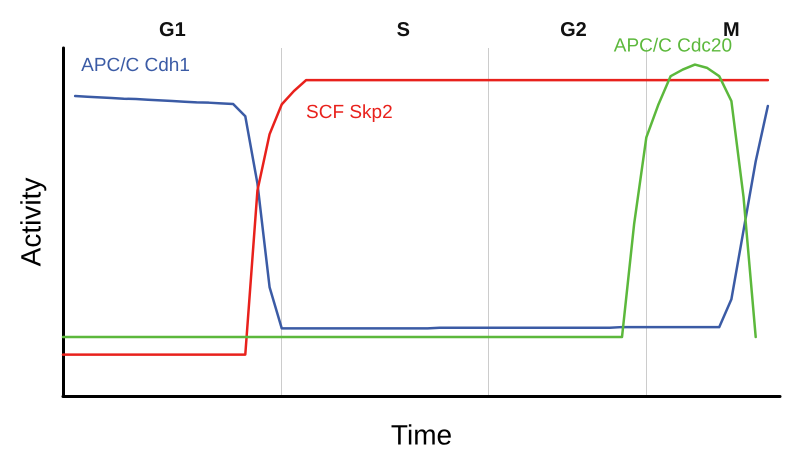  Describe the element at coordinates (403, 30) in the screenshot. I see `x-tick-label: S` at that location.